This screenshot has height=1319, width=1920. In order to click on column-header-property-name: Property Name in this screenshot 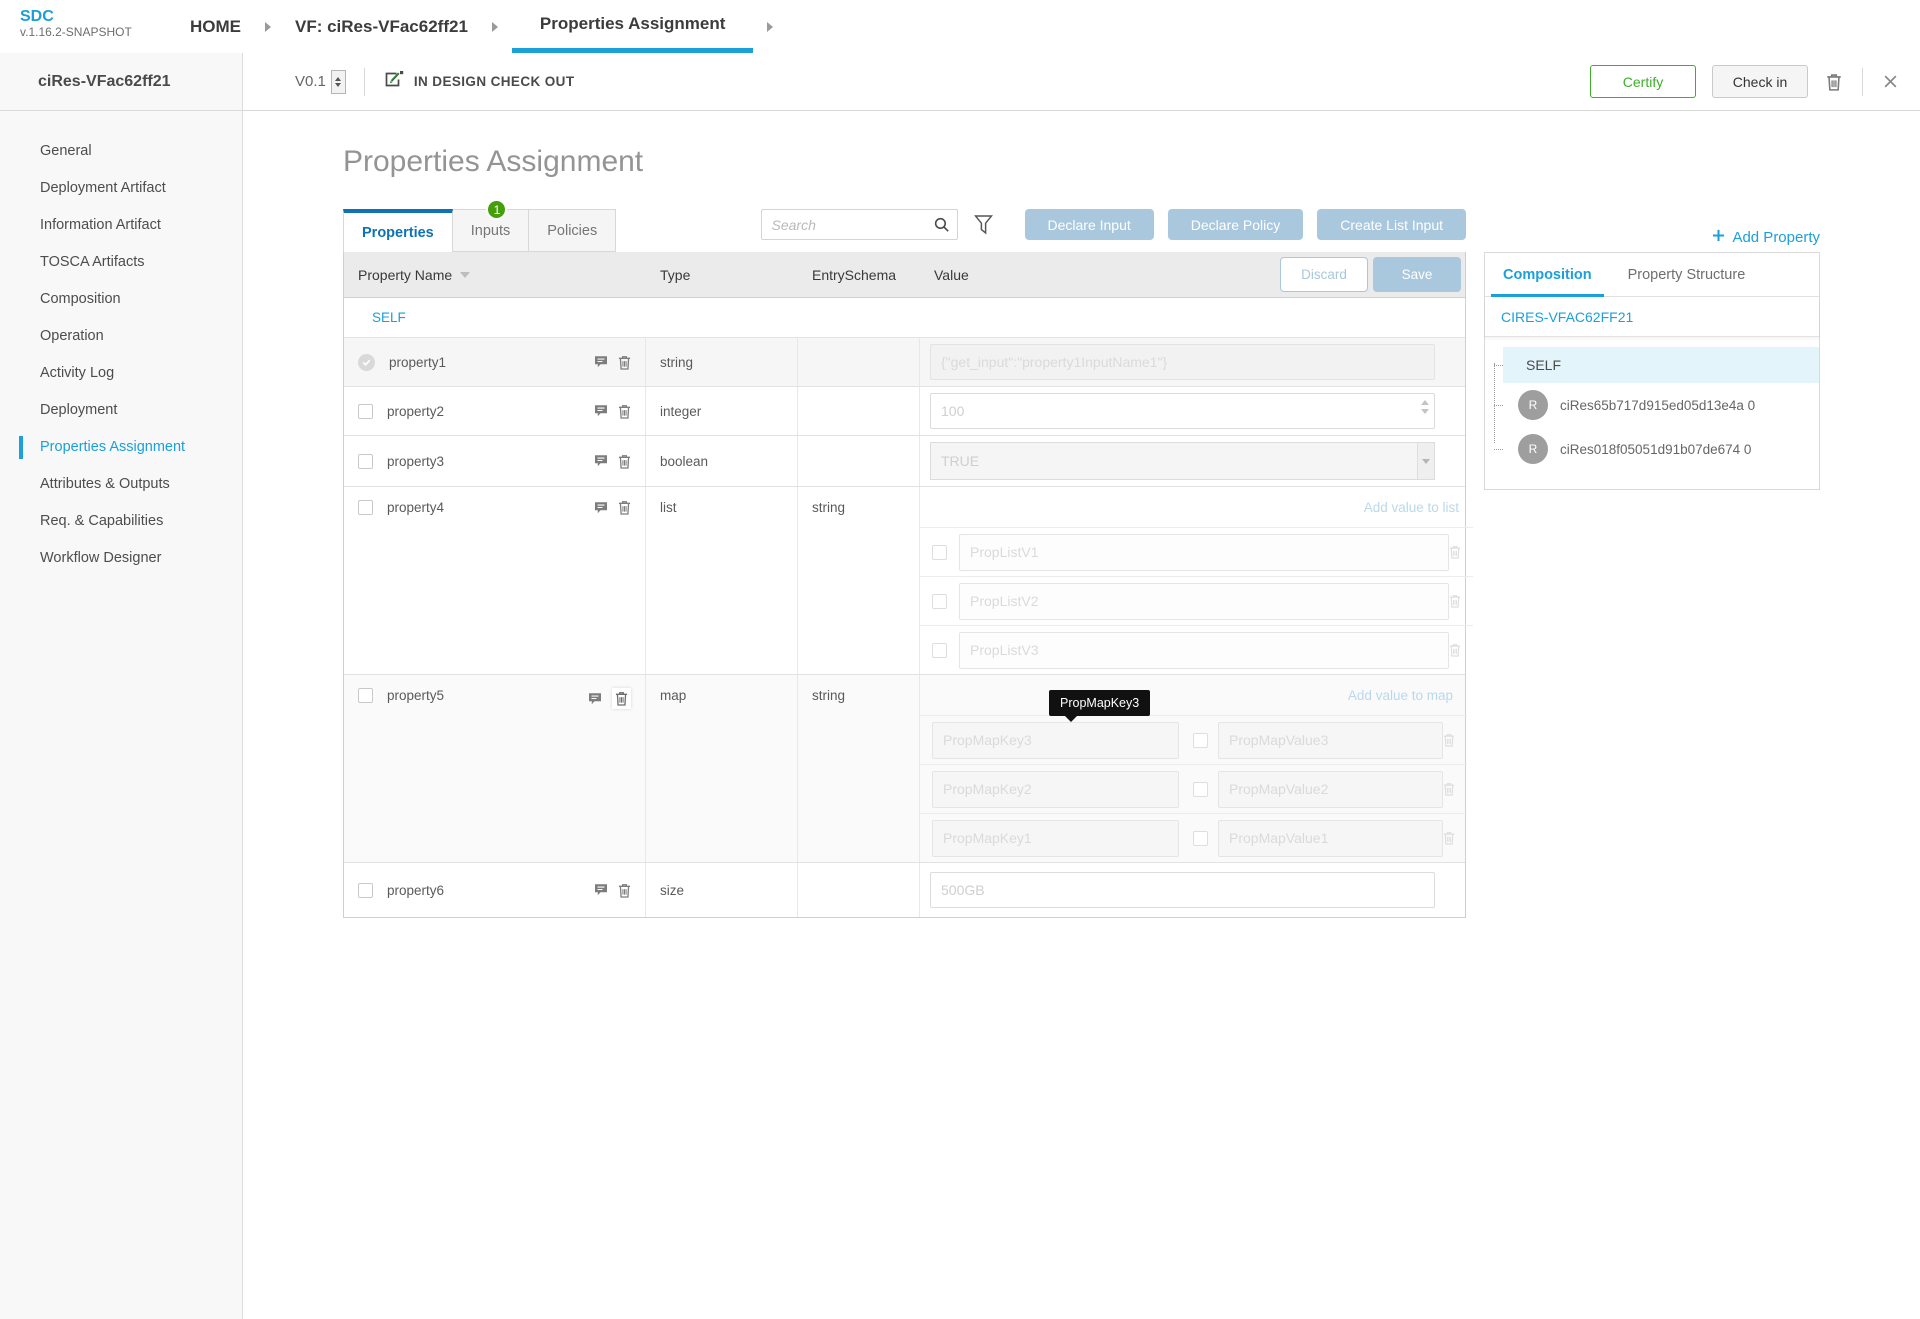, I will do `click(495, 274)`.